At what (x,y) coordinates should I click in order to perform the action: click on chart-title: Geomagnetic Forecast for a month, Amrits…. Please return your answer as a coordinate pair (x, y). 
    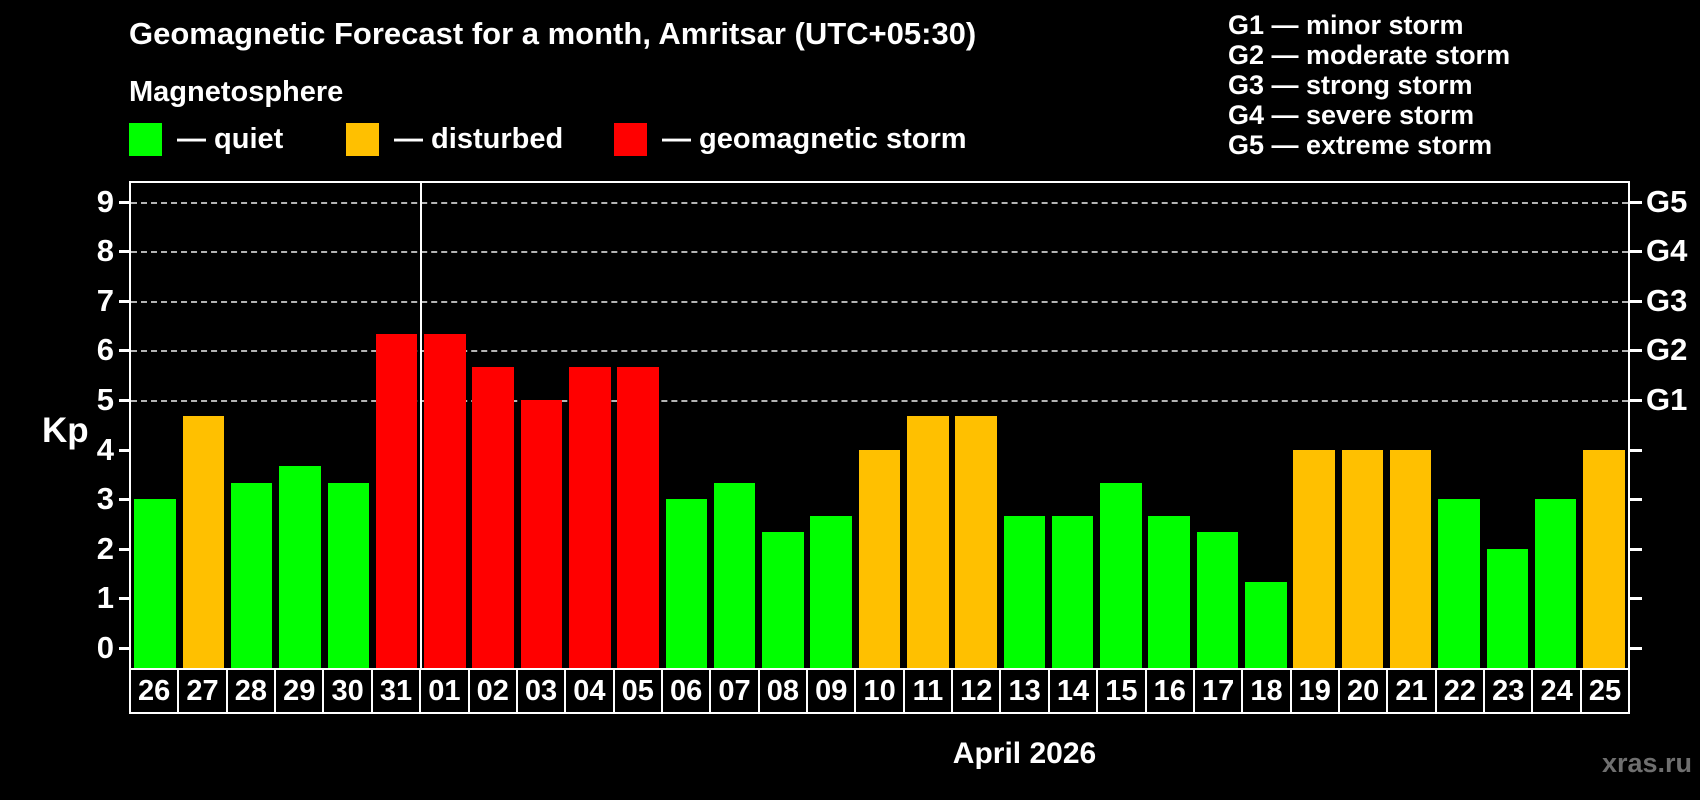
    Looking at the image, I should click on (553, 33).